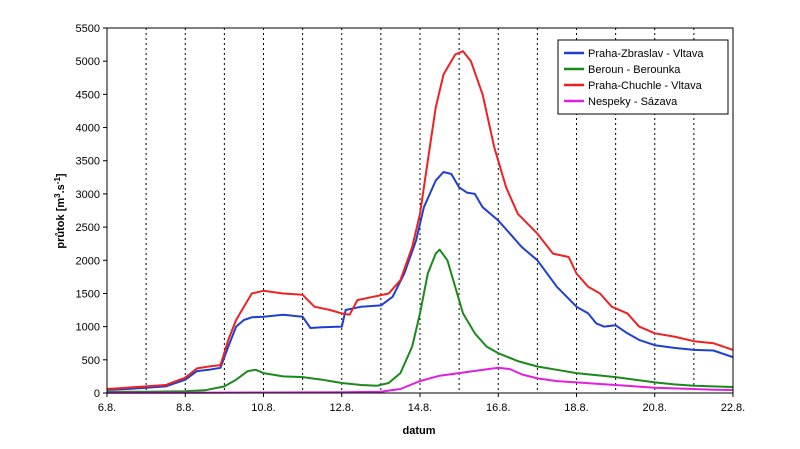 This screenshot has width=800, height=449. I want to click on y-axis-title-sup1: 3, so click(57, 195).